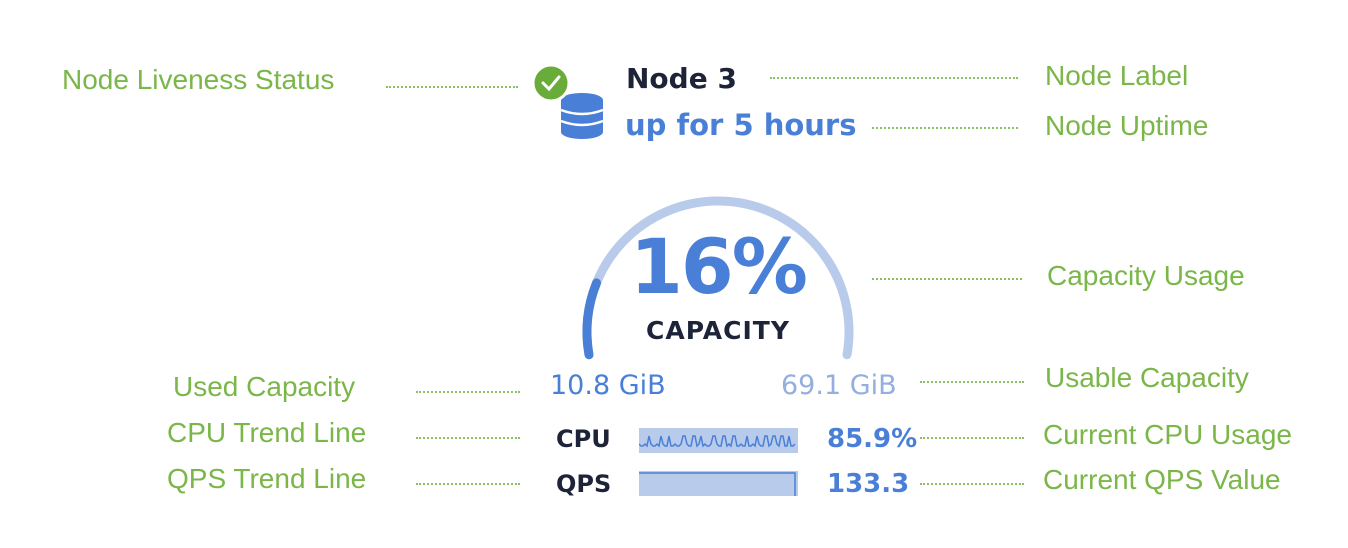 The width and height of the screenshot is (1348, 548). What do you see at coordinates (1162, 479) in the screenshot?
I see `annotation-qps-current: Current QPS Value` at bounding box center [1162, 479].